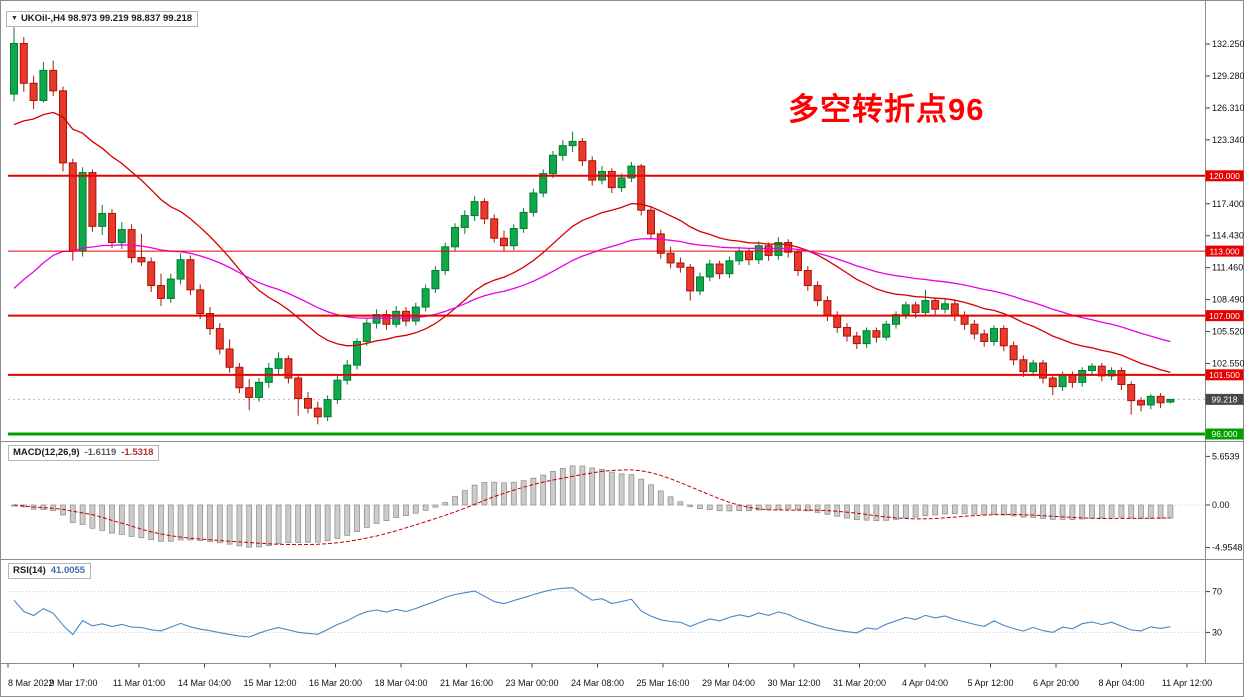  Describe the element at coordinates (1226, 456) in the screenshot. I see `macd-tick-label: 5.6539` at that location.